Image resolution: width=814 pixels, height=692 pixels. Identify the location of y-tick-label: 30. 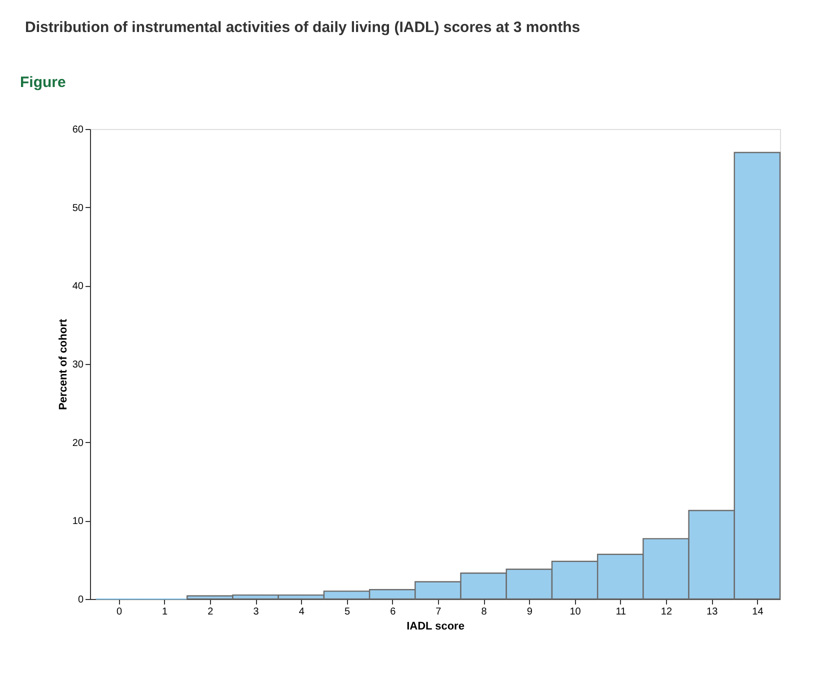
(78, 365).